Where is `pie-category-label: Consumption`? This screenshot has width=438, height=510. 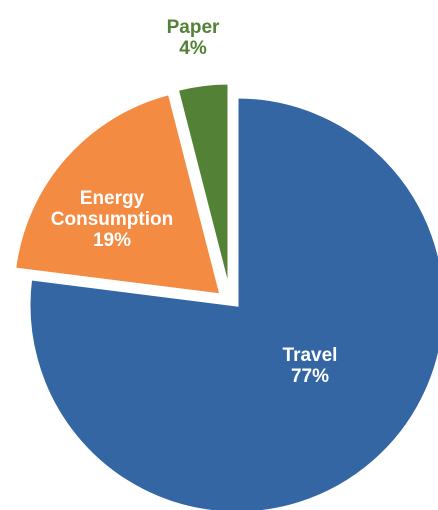
pie-category-label: Consumption is located at coordinates (112, 219).